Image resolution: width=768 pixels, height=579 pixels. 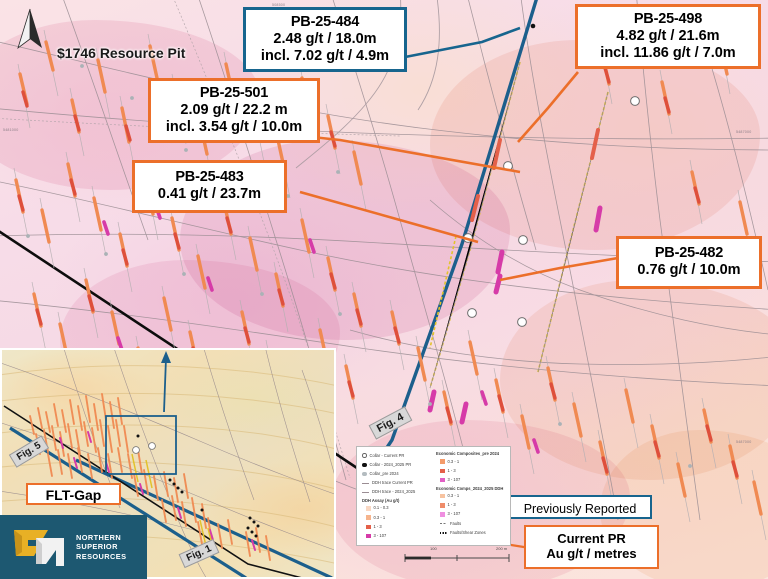 I want to click on dash-grey-icon, so click(x=443, y=524).